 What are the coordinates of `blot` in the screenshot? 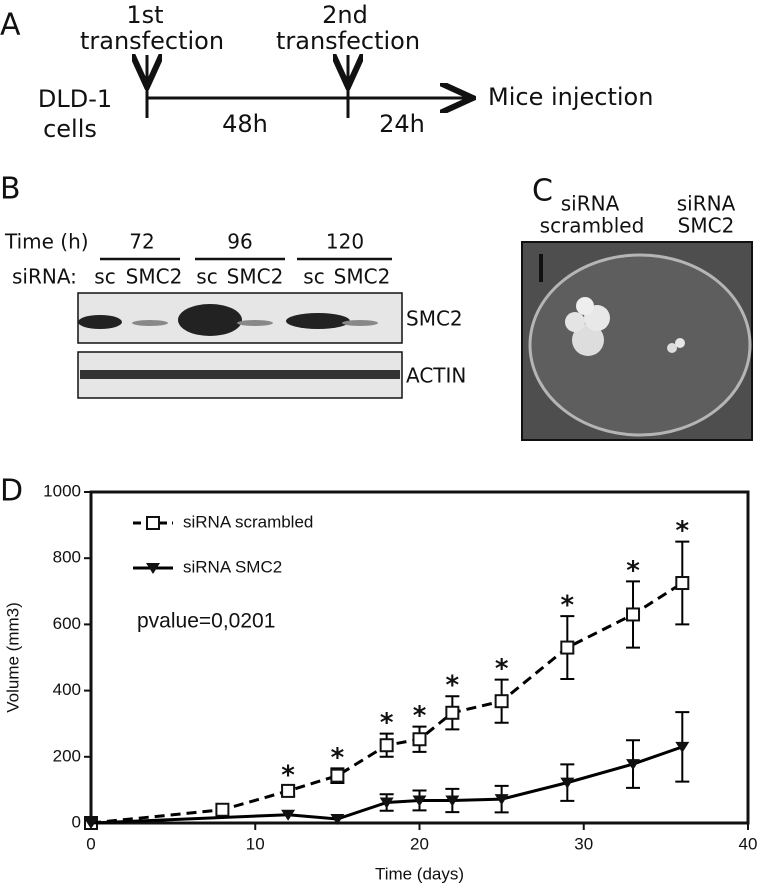 It's located at (240, 345).